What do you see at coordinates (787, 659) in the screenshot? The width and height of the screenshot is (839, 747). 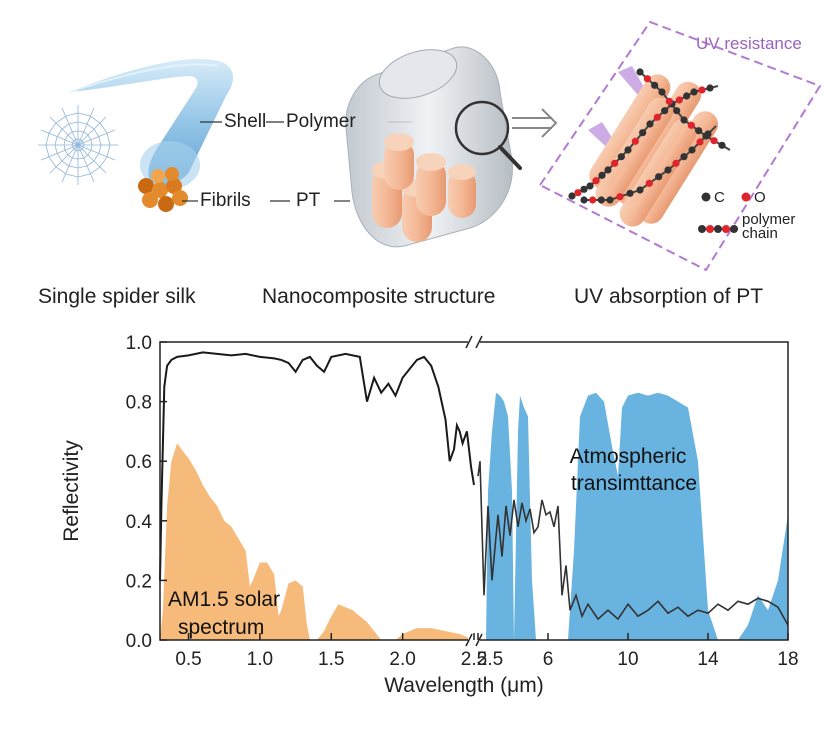 I see `x-tick-label: 18` at bounding box center [787, 659].